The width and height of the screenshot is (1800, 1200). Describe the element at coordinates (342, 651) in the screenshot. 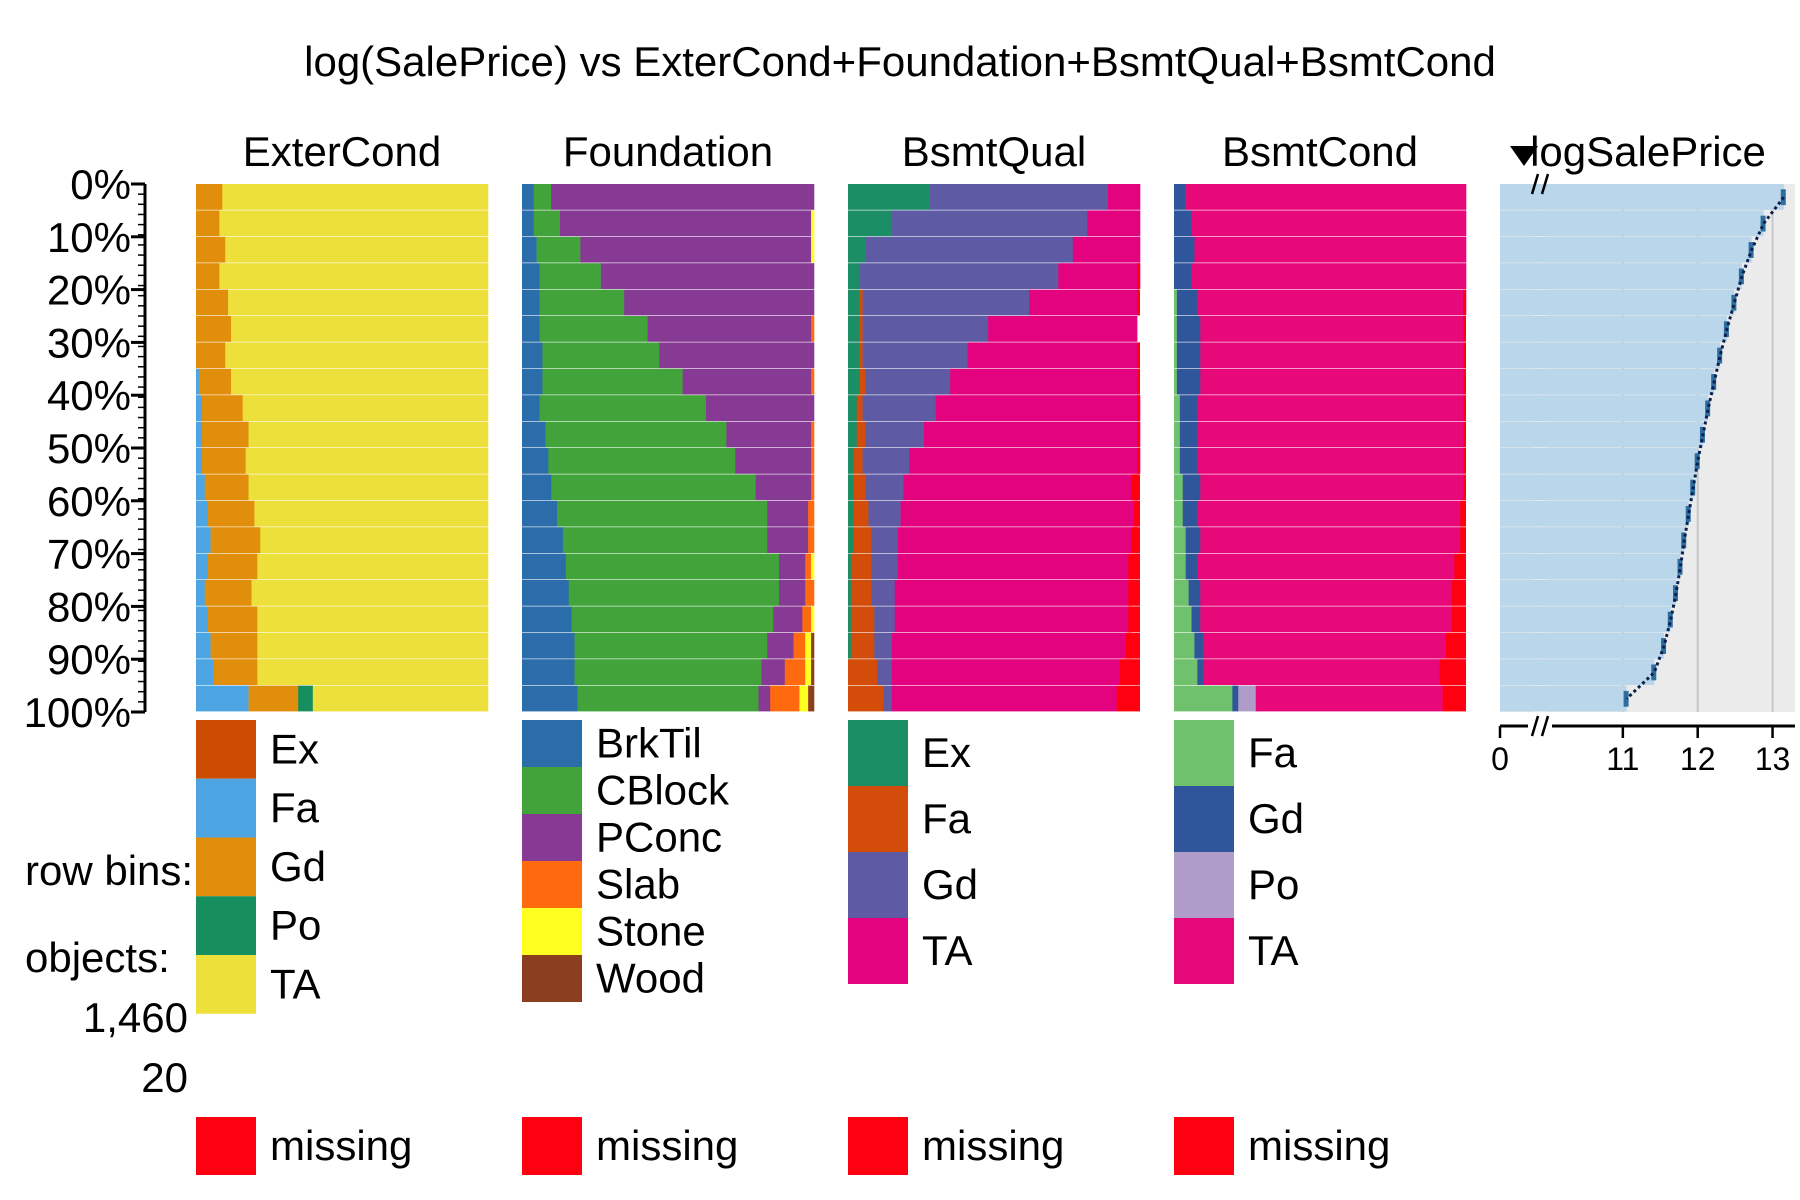

I see `panel-extercond: ExterCond Ex Fa Gd Po TA missing` at that location.